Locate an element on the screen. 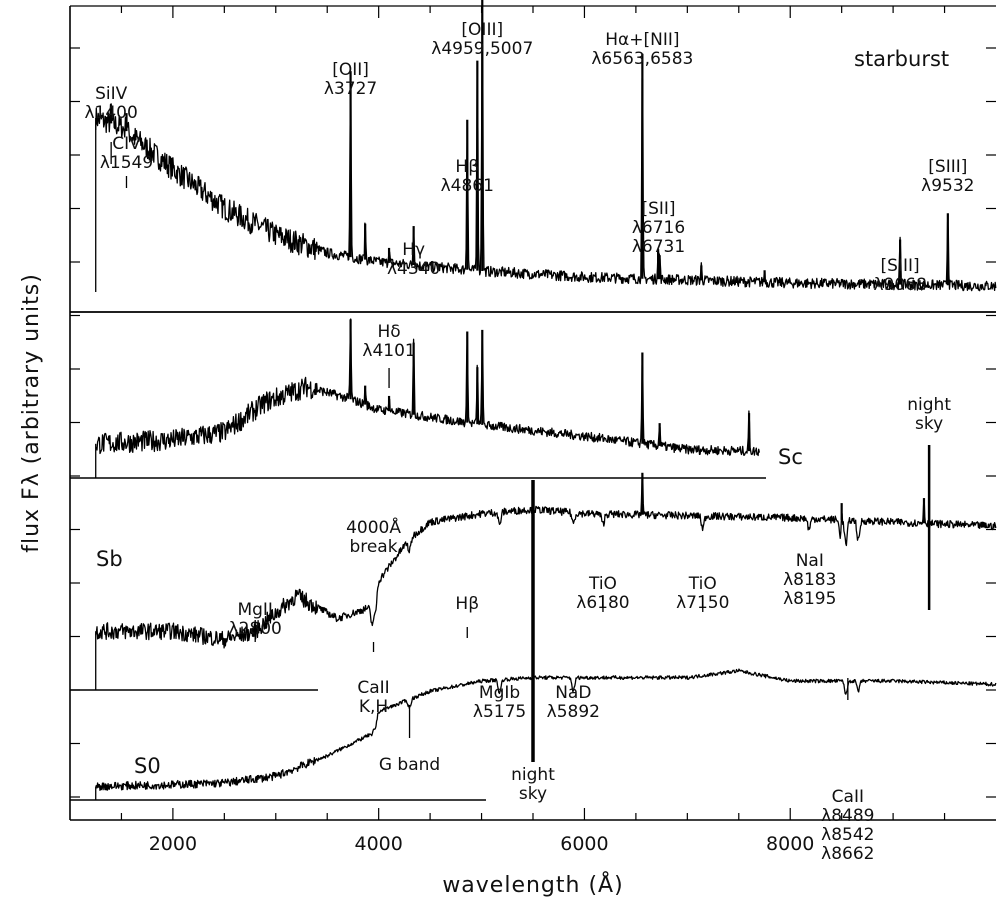 This screenshot has width=999, height=909. annotation-siii: [SIII]λ9068 is located at coordinates (899, 275).